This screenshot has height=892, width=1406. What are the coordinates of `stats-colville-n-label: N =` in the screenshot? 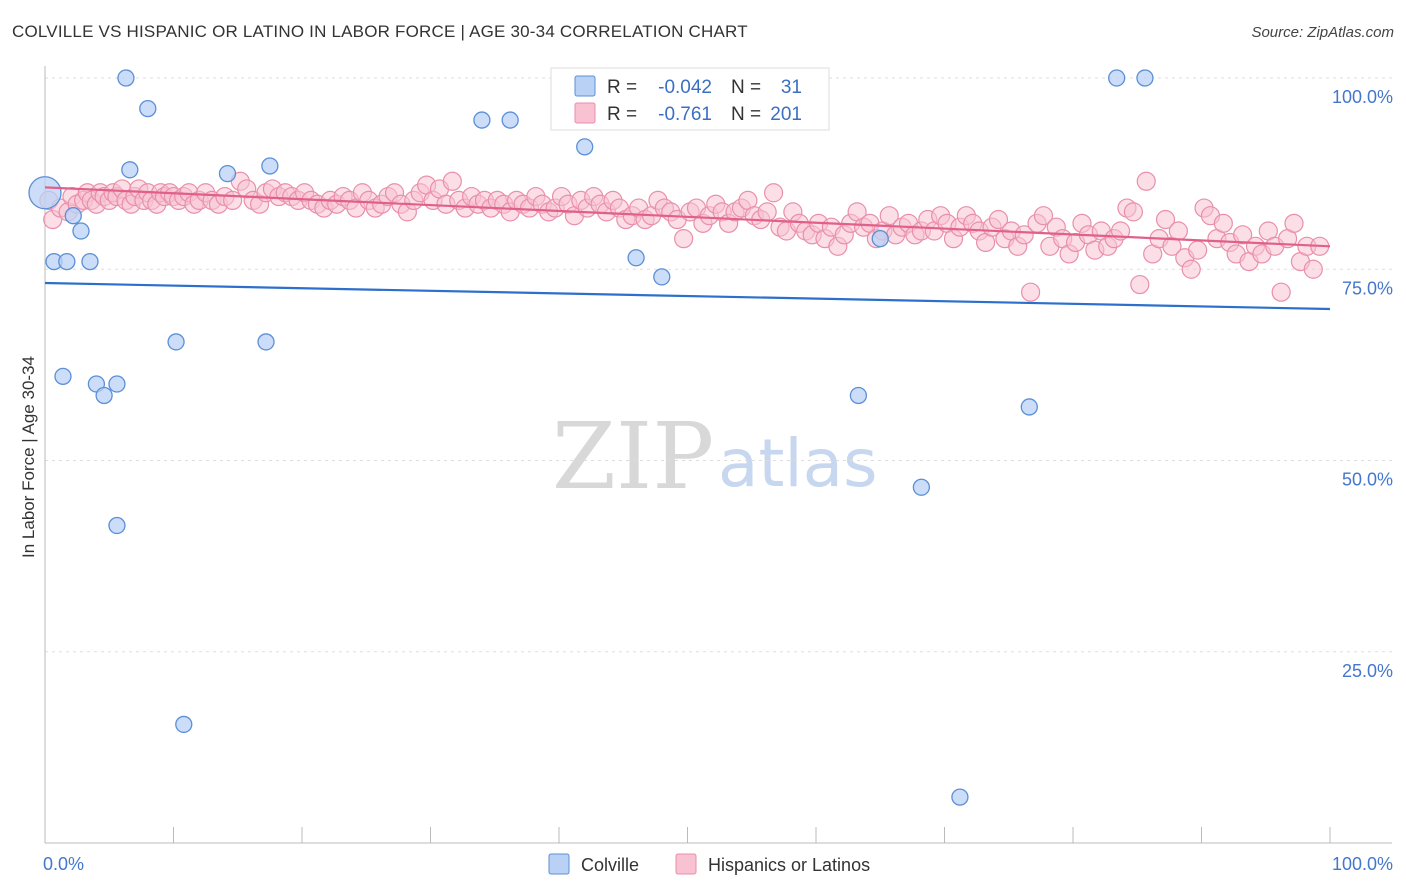 It's located at (746, 87).